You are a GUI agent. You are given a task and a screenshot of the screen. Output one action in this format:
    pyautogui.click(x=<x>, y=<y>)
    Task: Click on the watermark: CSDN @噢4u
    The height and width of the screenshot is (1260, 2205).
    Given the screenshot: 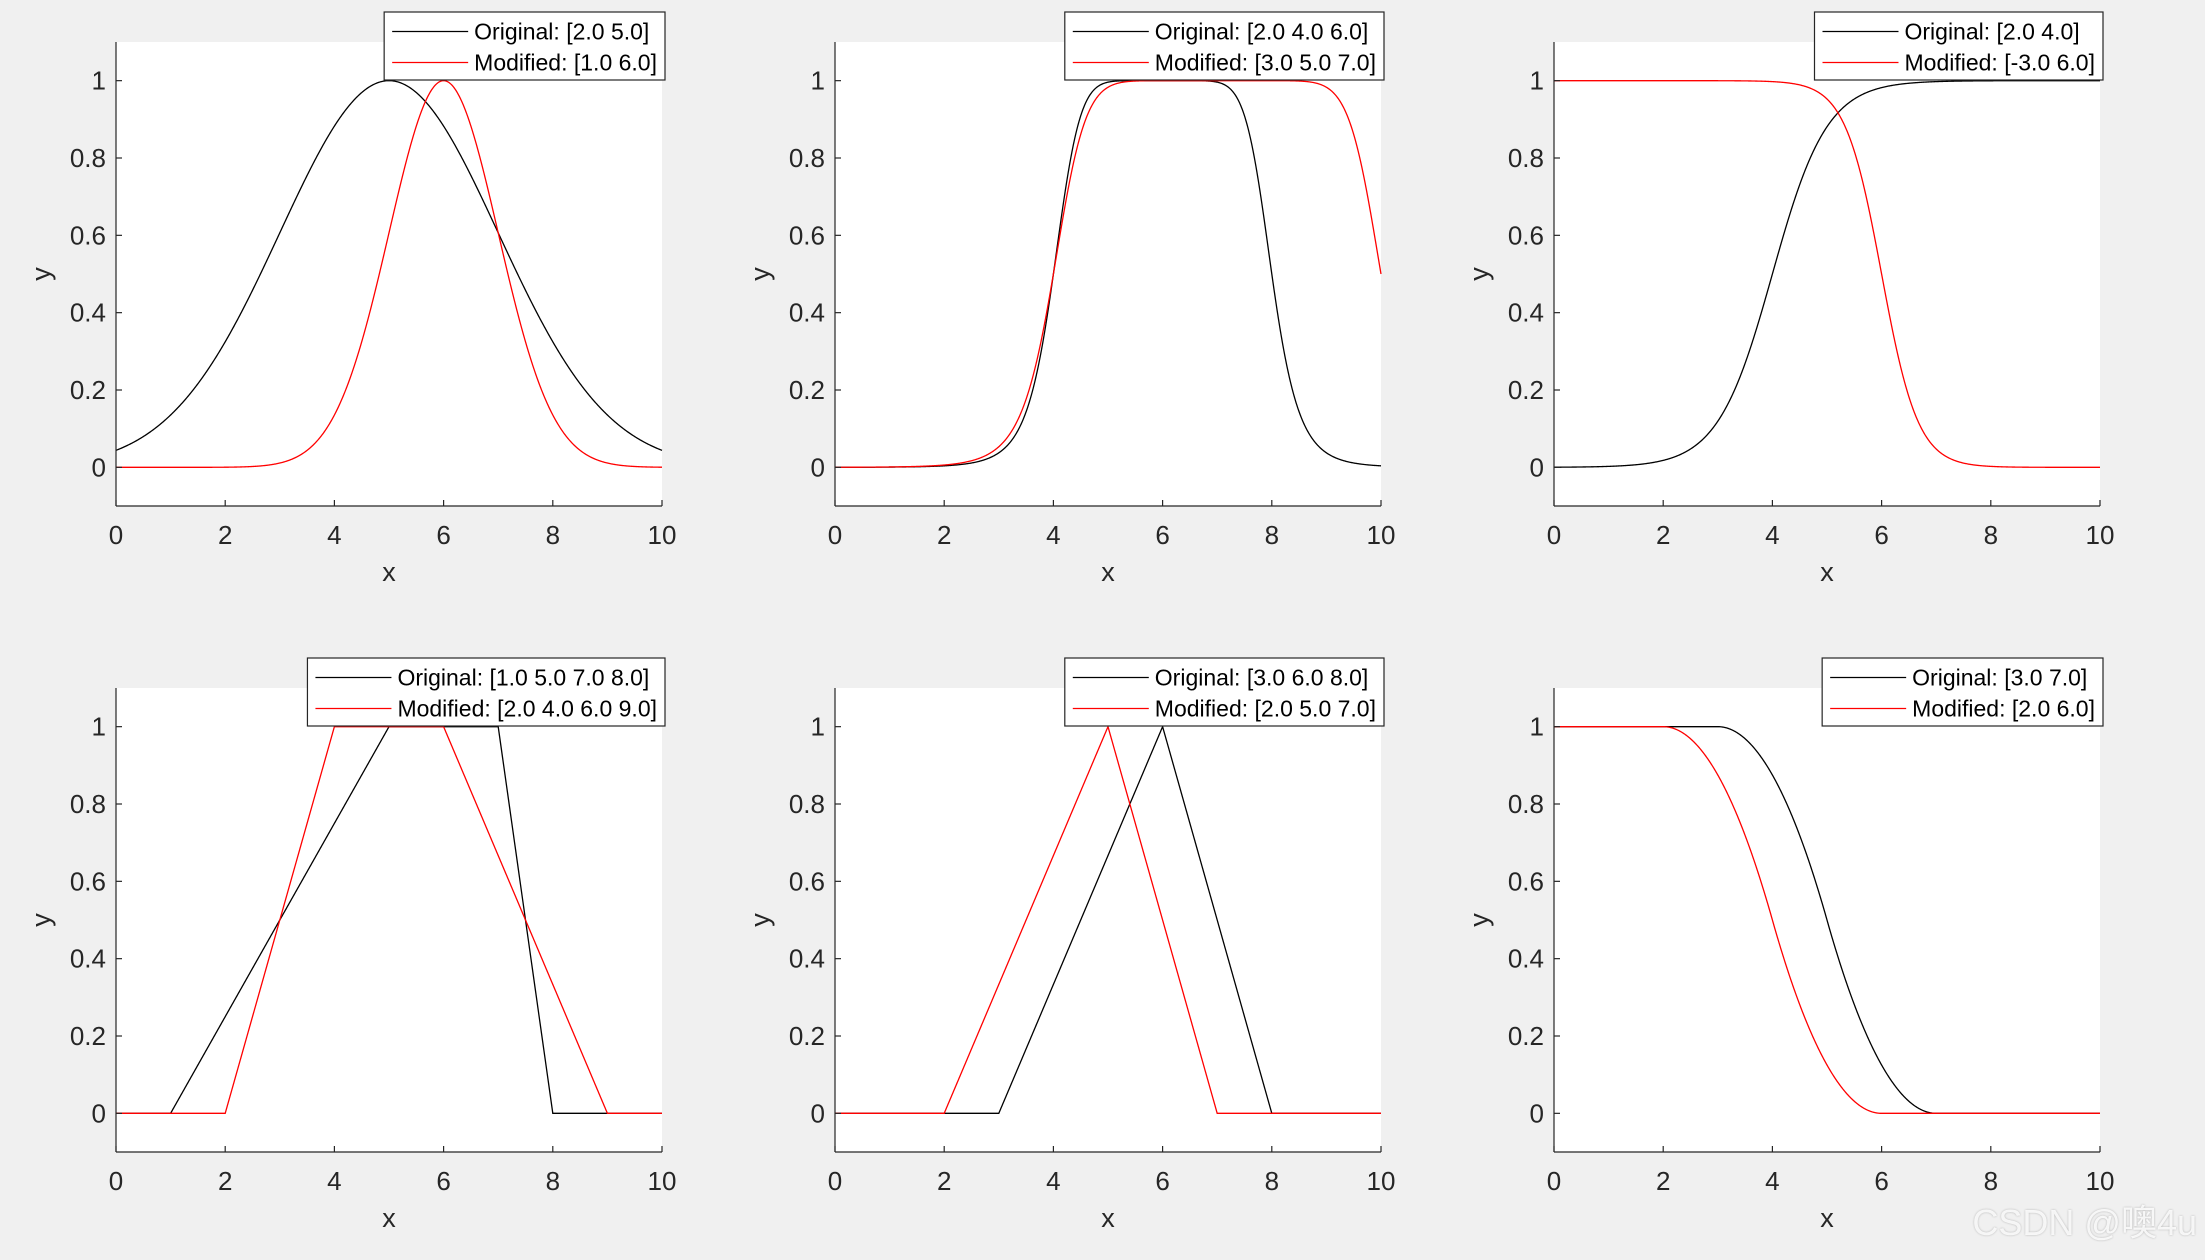 What is the action you would take?
    pyautogui.click(x=2084, y=1222)
    